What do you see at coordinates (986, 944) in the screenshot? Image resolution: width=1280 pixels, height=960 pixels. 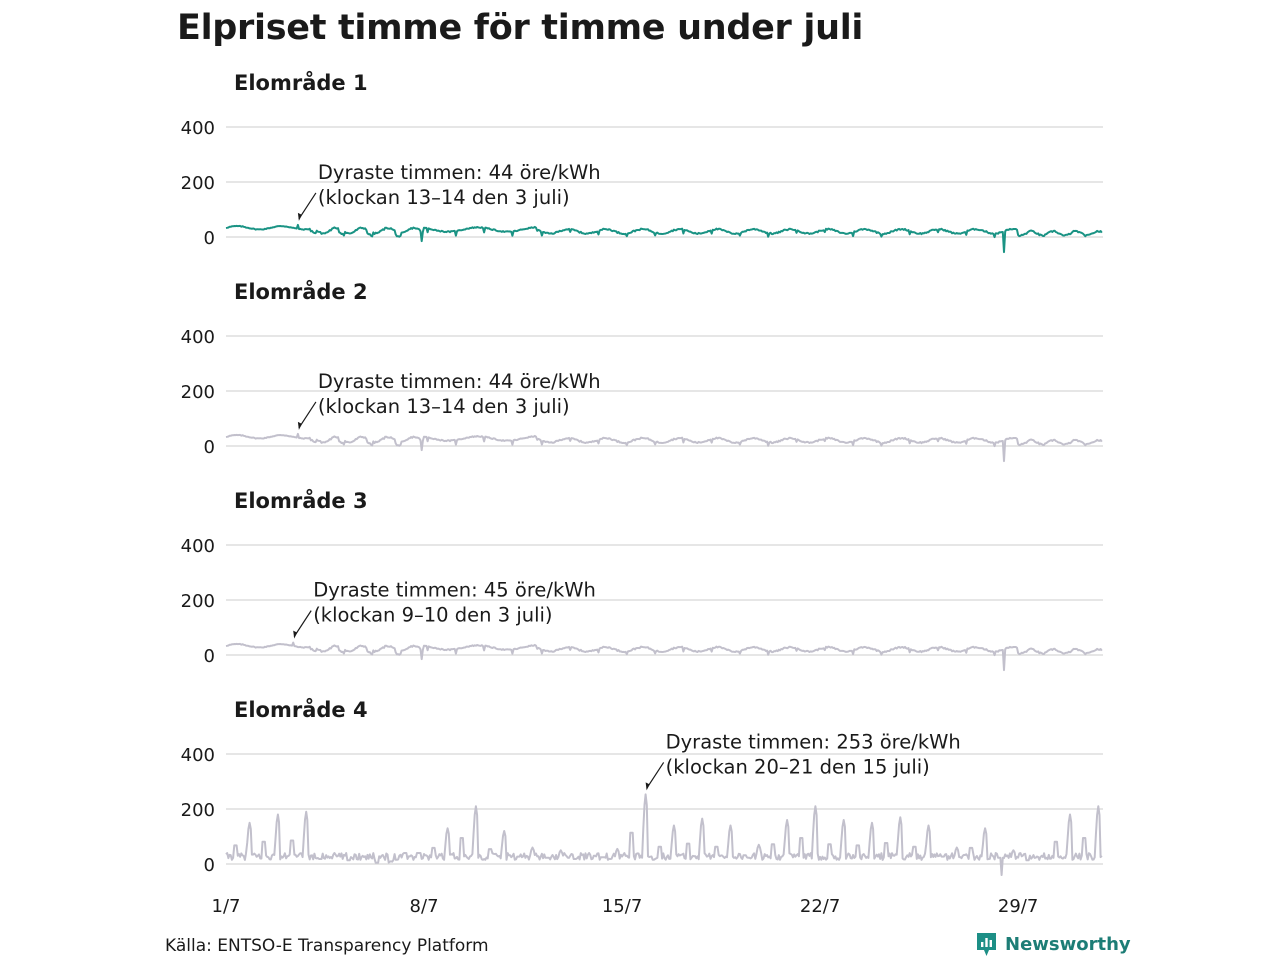 I see `bar-chart-pin-icon` at bounding box center [986, 944].